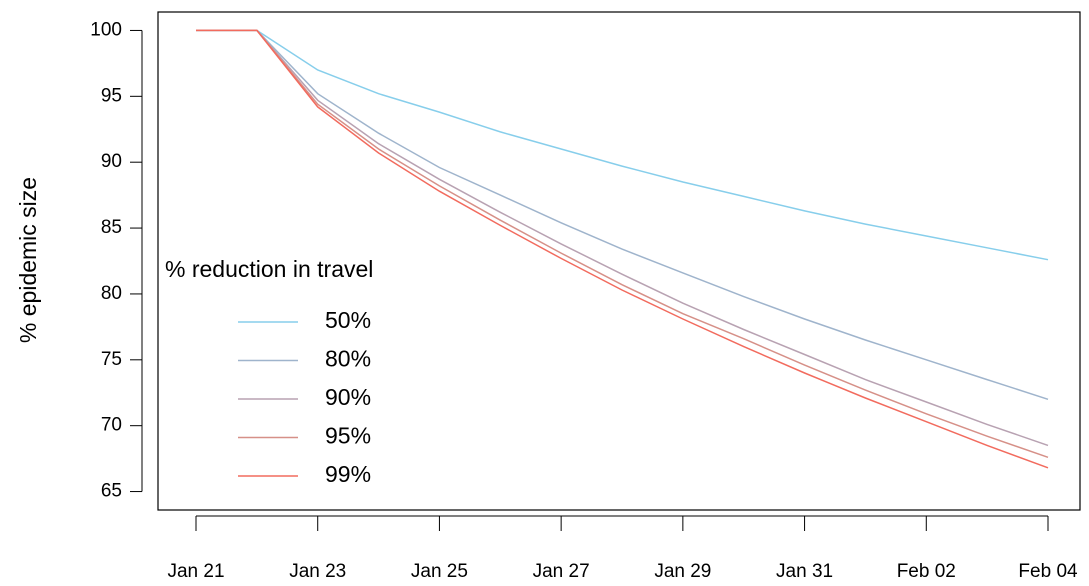 The image size is (1089, 586). Describe the element at coordinates (111, 95) in the screenshot. I see `y-tick-label: 95` at that location.